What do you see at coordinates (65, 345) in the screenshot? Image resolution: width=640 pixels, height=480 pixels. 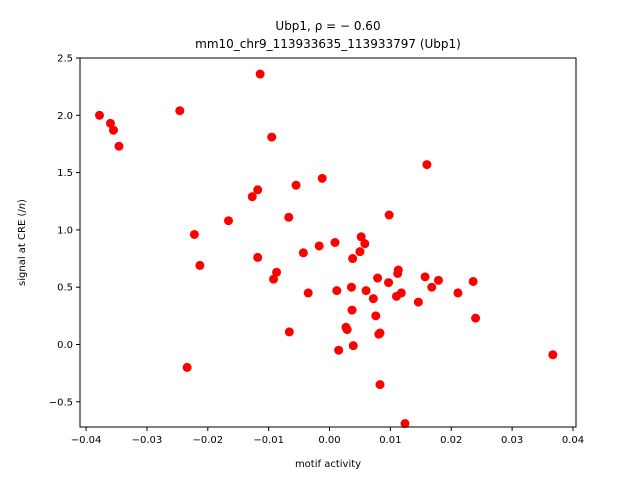 I see `y-tick-label: 0.0` at bounding box center [65, 345].